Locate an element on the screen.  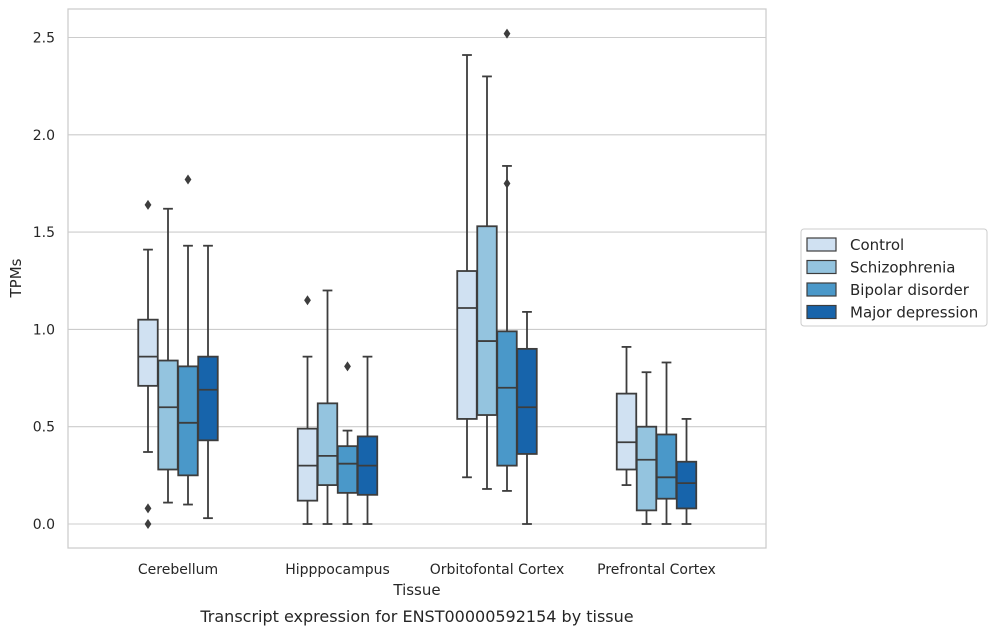
legend-label: Bipolar disorder is located at coordinates (910, 290).